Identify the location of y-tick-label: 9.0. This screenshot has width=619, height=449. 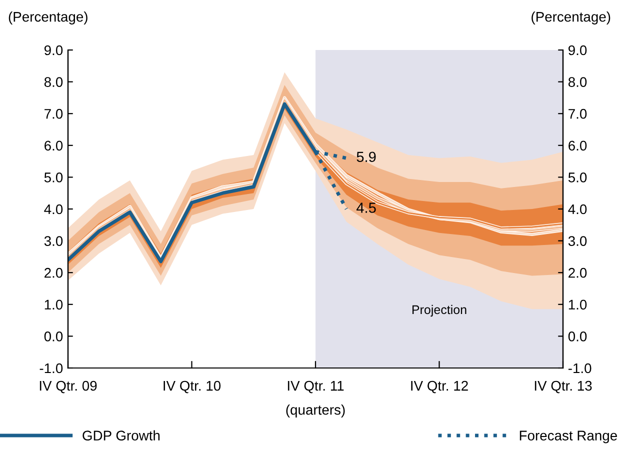
(53, 50).